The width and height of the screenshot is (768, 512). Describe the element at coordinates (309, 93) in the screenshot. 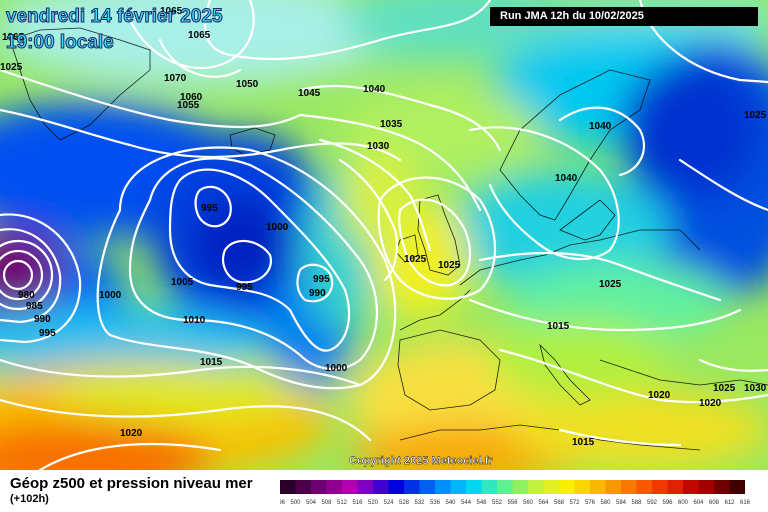

I see `isobar-label: 1045` at that location.